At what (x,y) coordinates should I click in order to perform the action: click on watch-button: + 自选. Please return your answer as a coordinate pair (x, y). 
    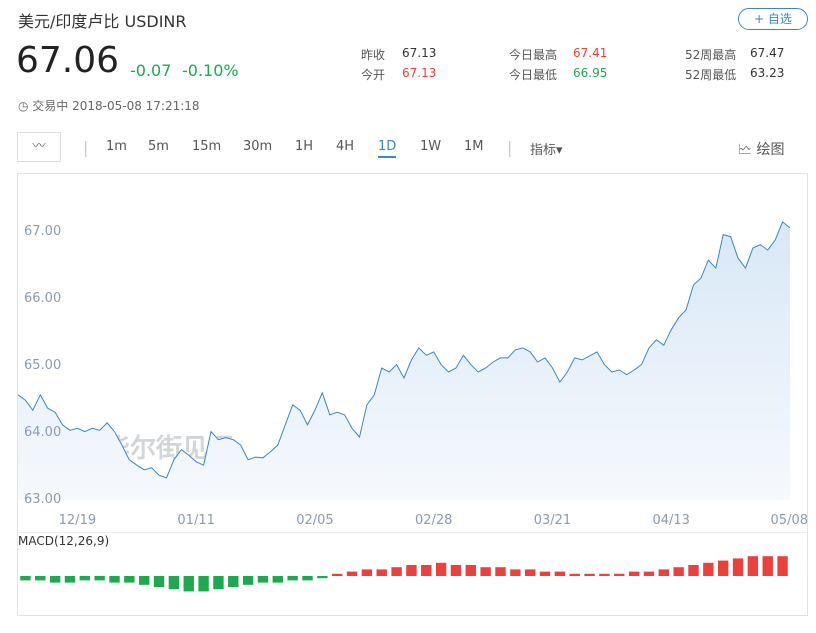
    Looking at the image, I should click on (773, 19).